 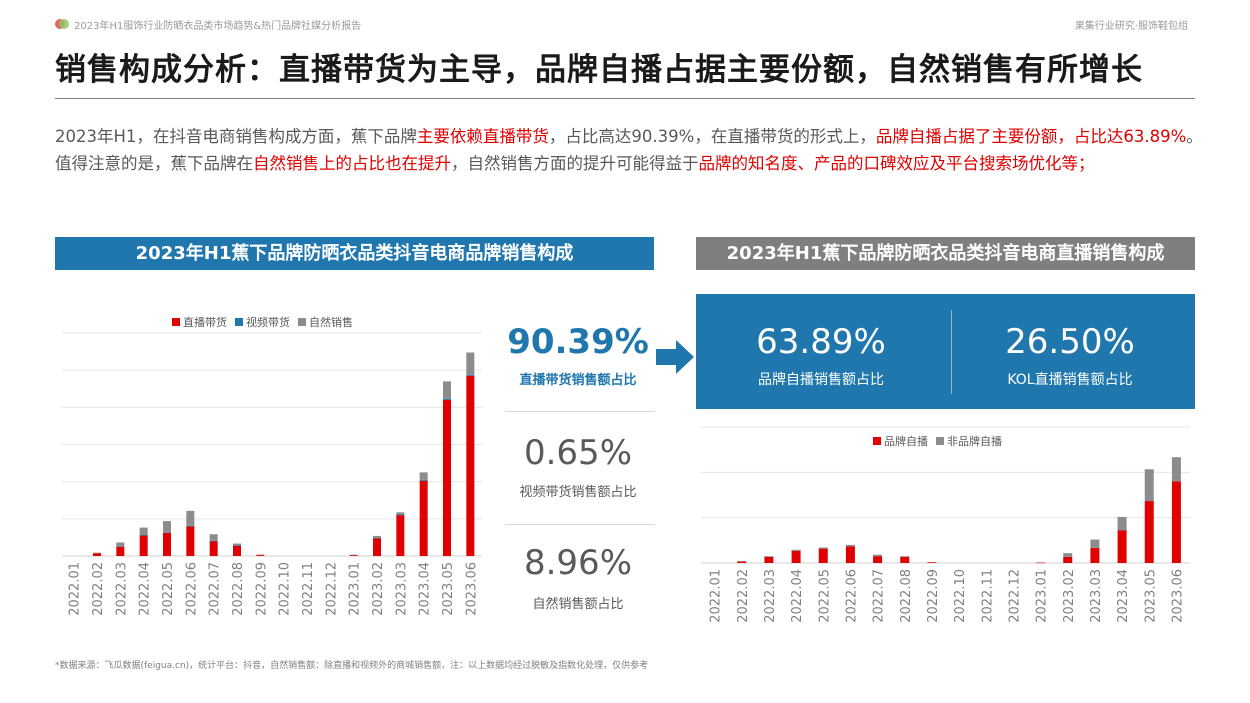 What do you see at coordinates (578, 380) in the screenshot?
I see `live-share-label: 直播带货销售额占比` at bounding box center [578, 380].